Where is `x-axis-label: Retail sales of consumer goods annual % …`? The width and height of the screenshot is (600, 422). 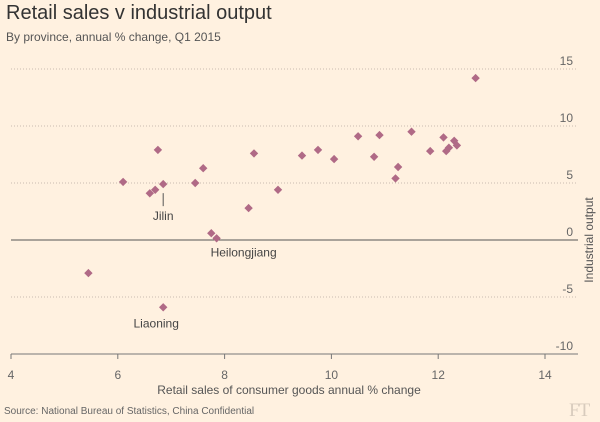 x-axis-label: Retail sales of consumer goods annual % … is located at coordinates (289, 390).